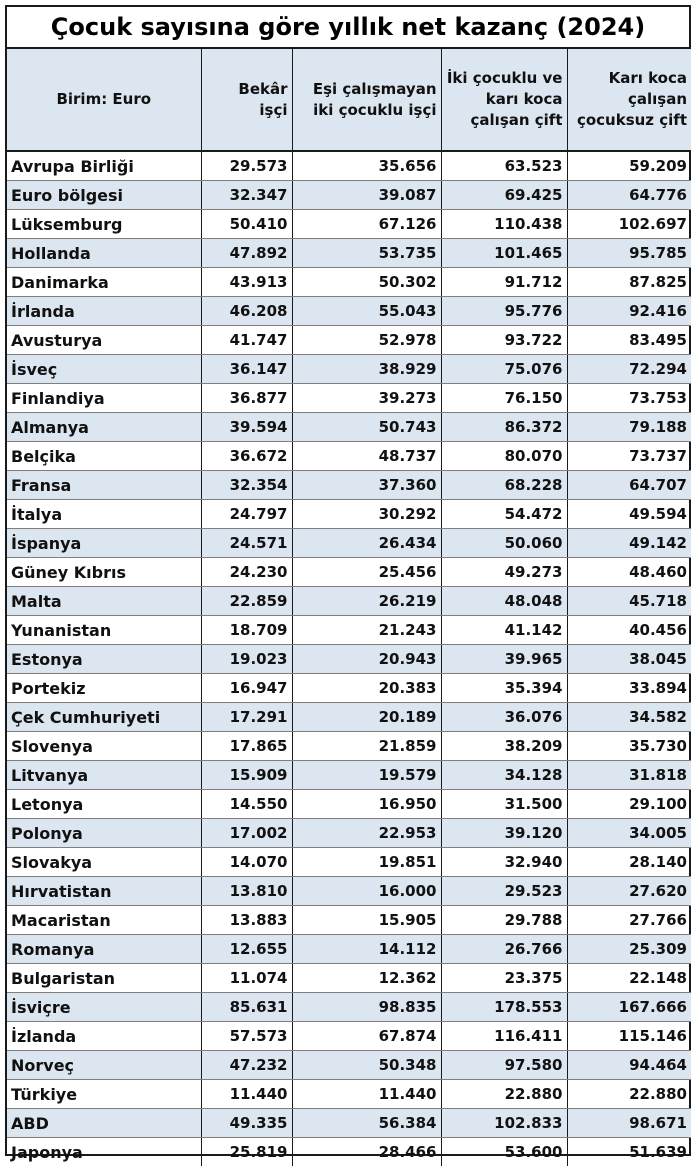 Image resolution: width=696 pixels, height=1166 pixels. Describe the element at coordinates (504, 775) in the screenshot. I see `value-cell-two-earners-two-children: 34.128` at that location.